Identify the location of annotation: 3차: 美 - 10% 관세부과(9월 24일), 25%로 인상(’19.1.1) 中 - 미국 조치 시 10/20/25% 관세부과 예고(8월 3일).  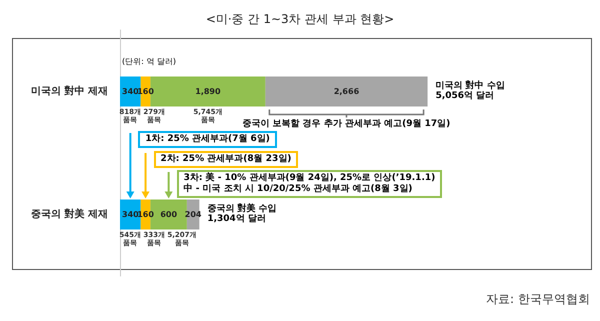
(309, 184).